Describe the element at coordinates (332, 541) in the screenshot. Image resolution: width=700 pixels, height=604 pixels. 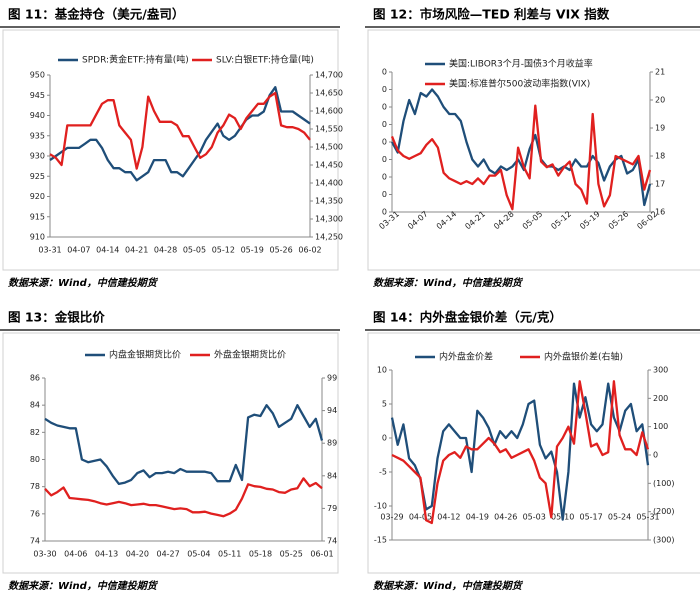
I see `y2-tick-label: 74` at that location.